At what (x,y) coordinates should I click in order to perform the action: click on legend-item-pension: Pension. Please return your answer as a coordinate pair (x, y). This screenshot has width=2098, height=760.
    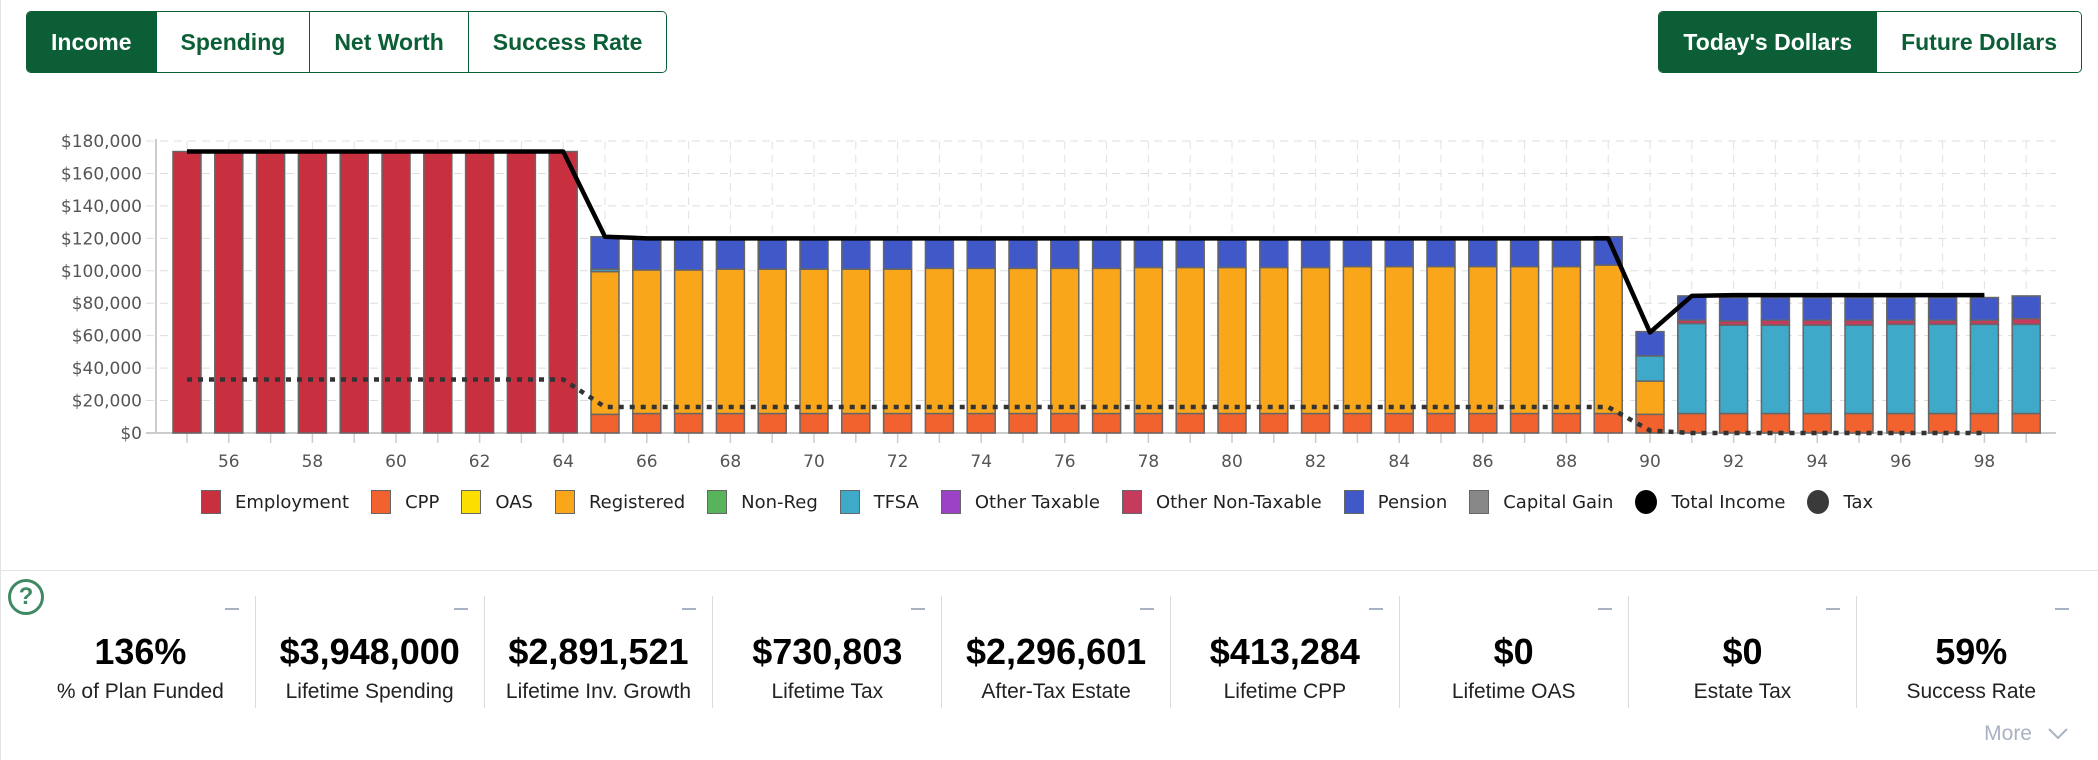
    Looking at the image, I should click on (1395, 502).